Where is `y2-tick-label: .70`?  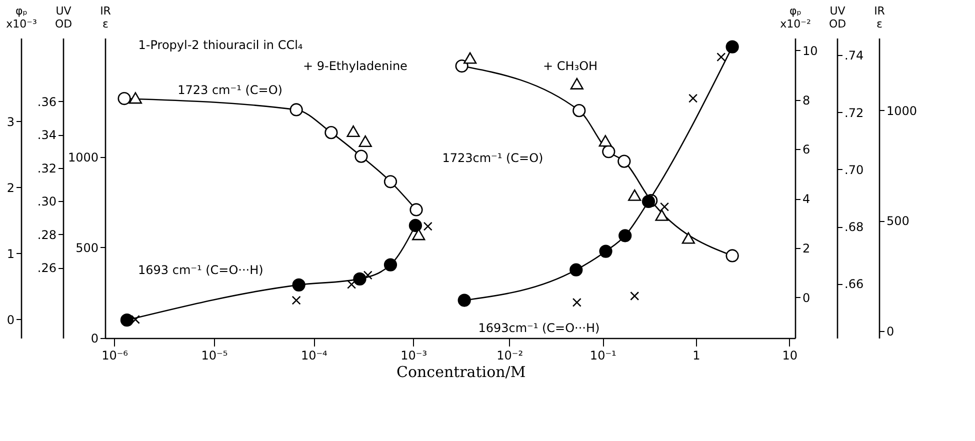 y2-tick-label: .70 is located at coordinates (854, 169).